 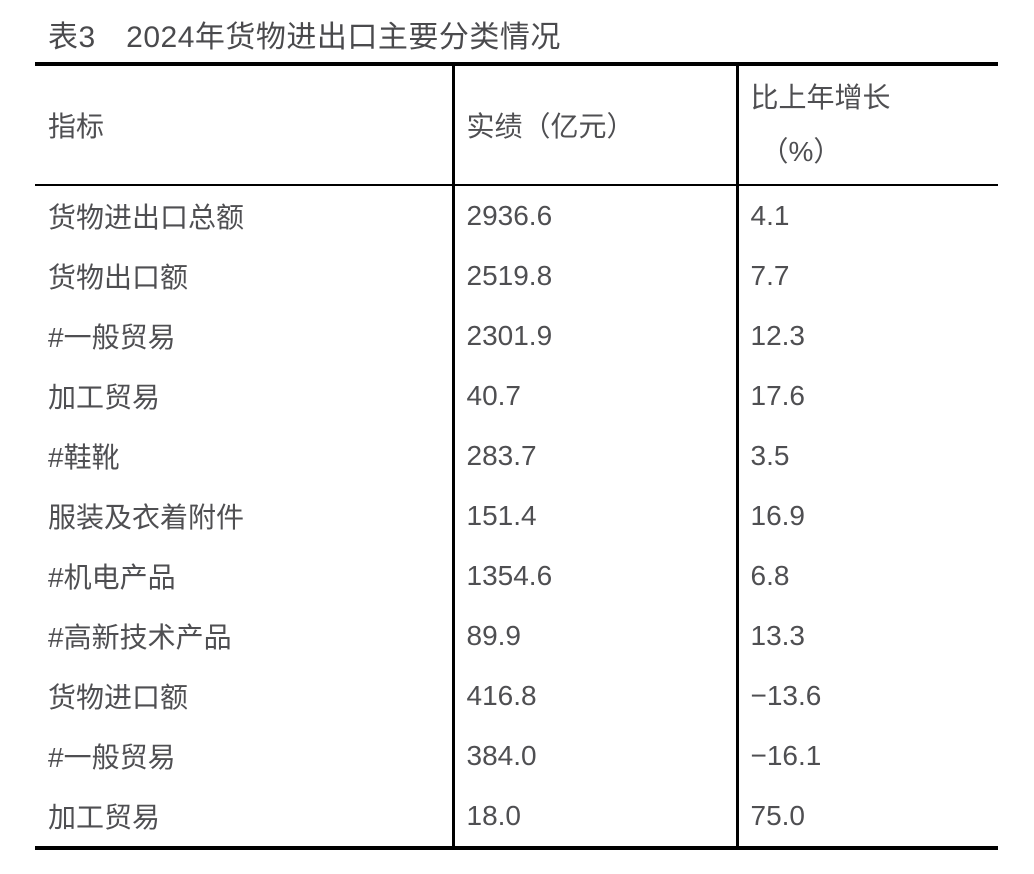 I want to click on table-row: 货物出口额 2519.8 7.7, so click(x=516, y=276).